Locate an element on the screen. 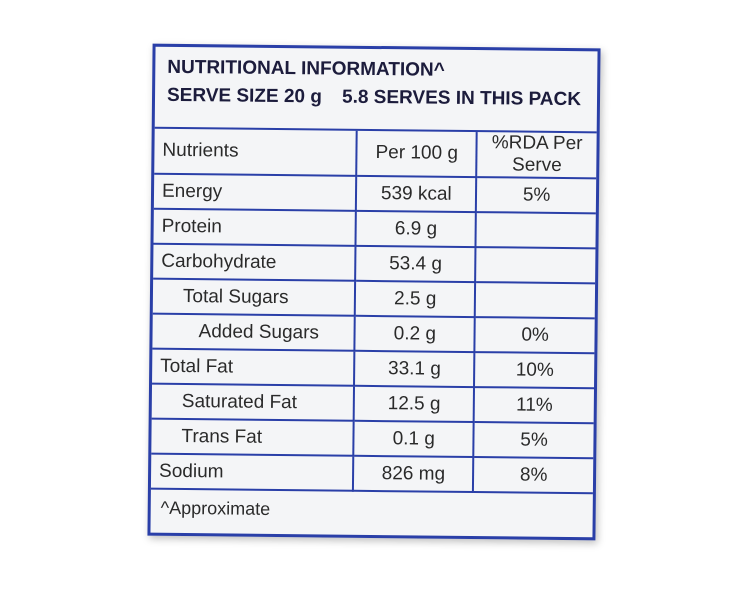 This screenshot has width=752, height=600. rda: 8% is located at coordinates (533, 475).